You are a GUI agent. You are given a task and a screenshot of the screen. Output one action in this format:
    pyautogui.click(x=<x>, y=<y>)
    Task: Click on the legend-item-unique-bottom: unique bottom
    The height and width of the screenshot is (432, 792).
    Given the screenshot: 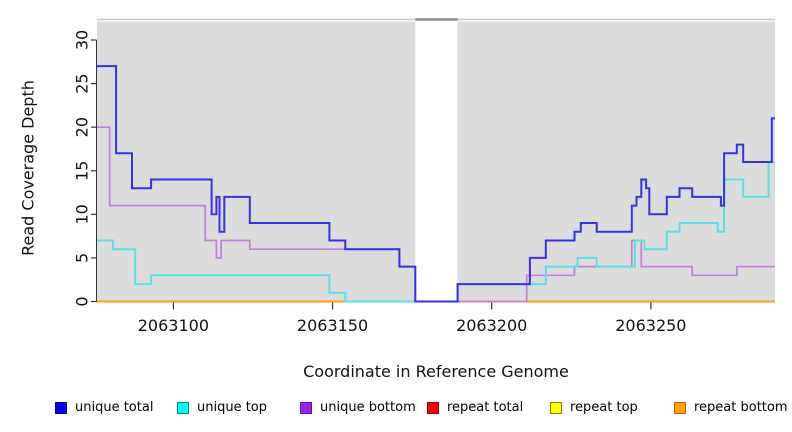 What is the action you would take?
    pyautogui.click(x=358, y=408)
    